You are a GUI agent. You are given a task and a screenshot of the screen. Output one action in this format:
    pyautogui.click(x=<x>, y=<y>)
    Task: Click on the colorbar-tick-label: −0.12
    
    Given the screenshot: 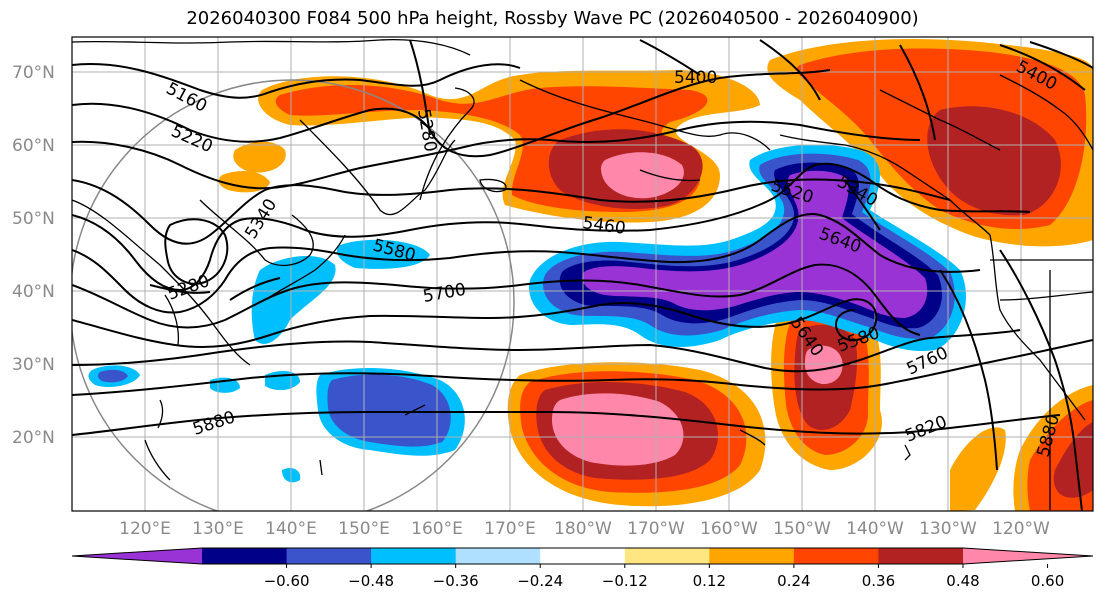 What is the action you would take?
    pyautogui.click(x=625, y=581)
    